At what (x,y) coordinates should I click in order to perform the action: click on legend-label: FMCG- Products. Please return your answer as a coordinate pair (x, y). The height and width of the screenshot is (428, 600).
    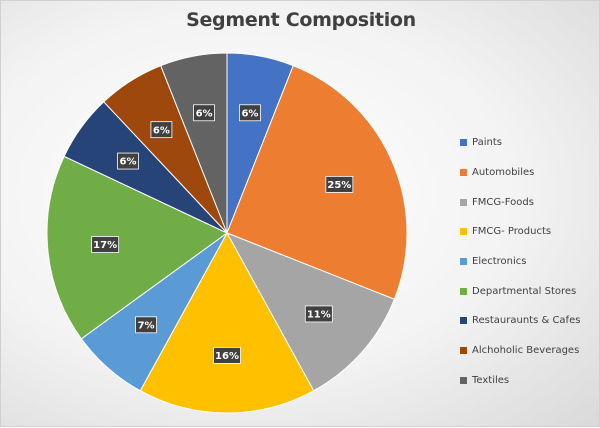
    Looking at the image, I should click on (512, 232).